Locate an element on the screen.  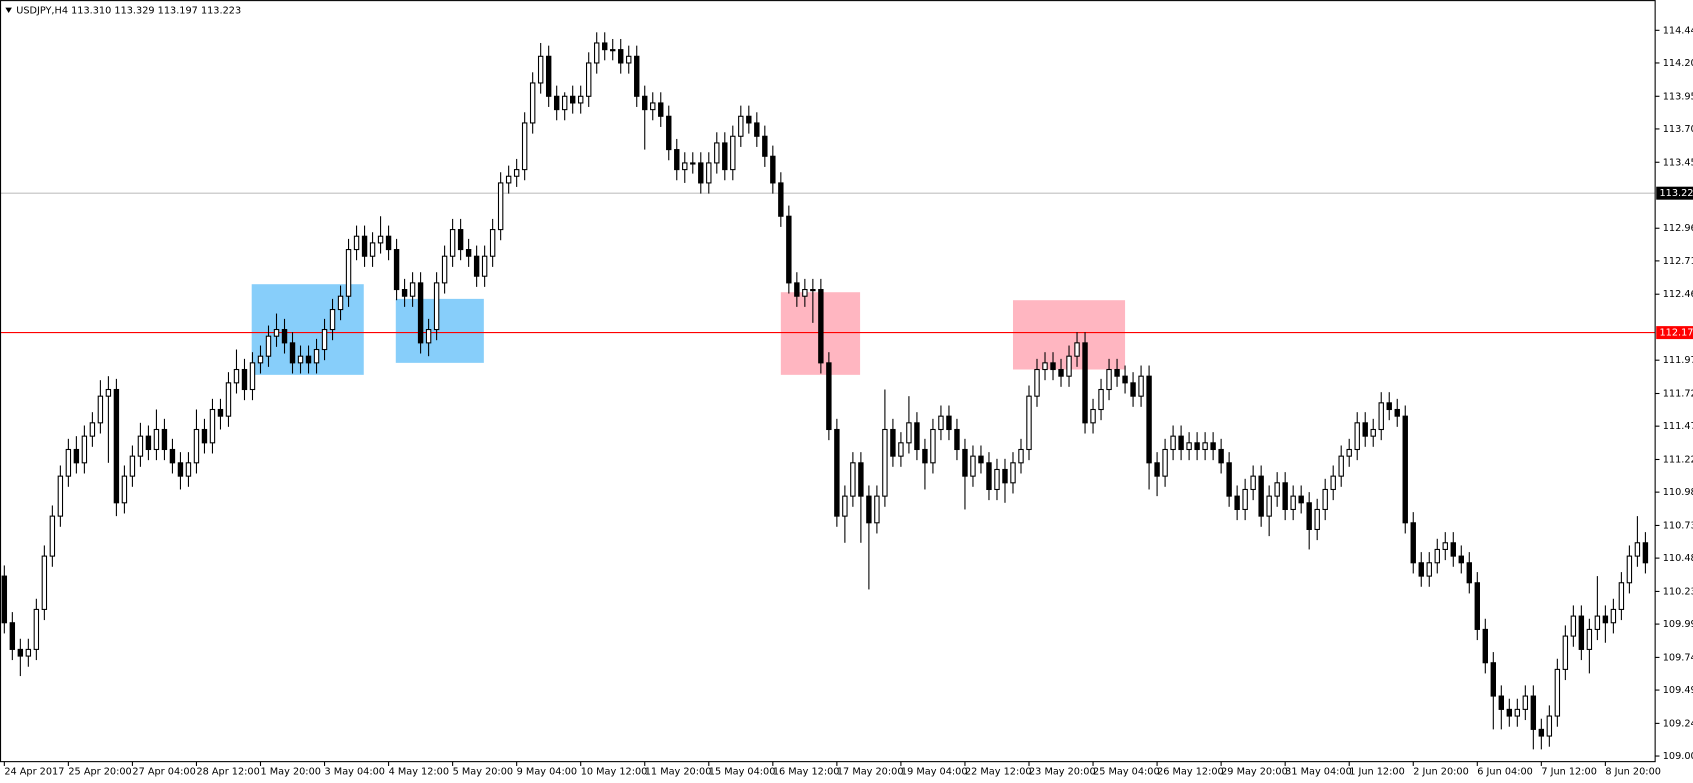
y-tick-label: 109.990 is located at coordinates (1678, 624).